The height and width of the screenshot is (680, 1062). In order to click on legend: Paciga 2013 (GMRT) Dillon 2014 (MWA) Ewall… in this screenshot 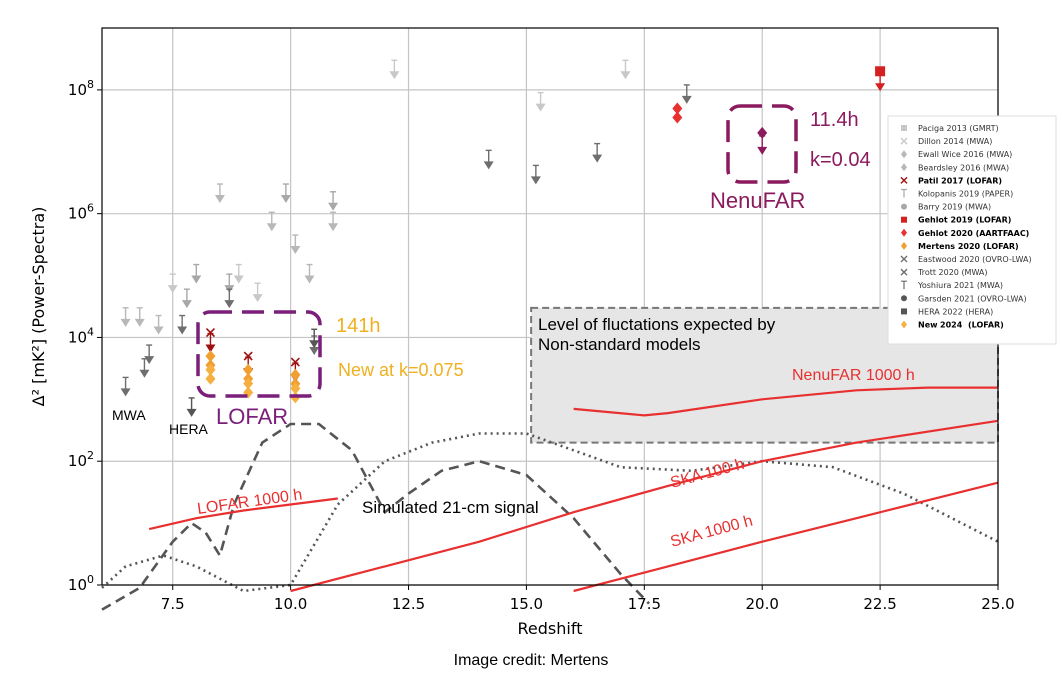, I will do `click(972, 230)`.